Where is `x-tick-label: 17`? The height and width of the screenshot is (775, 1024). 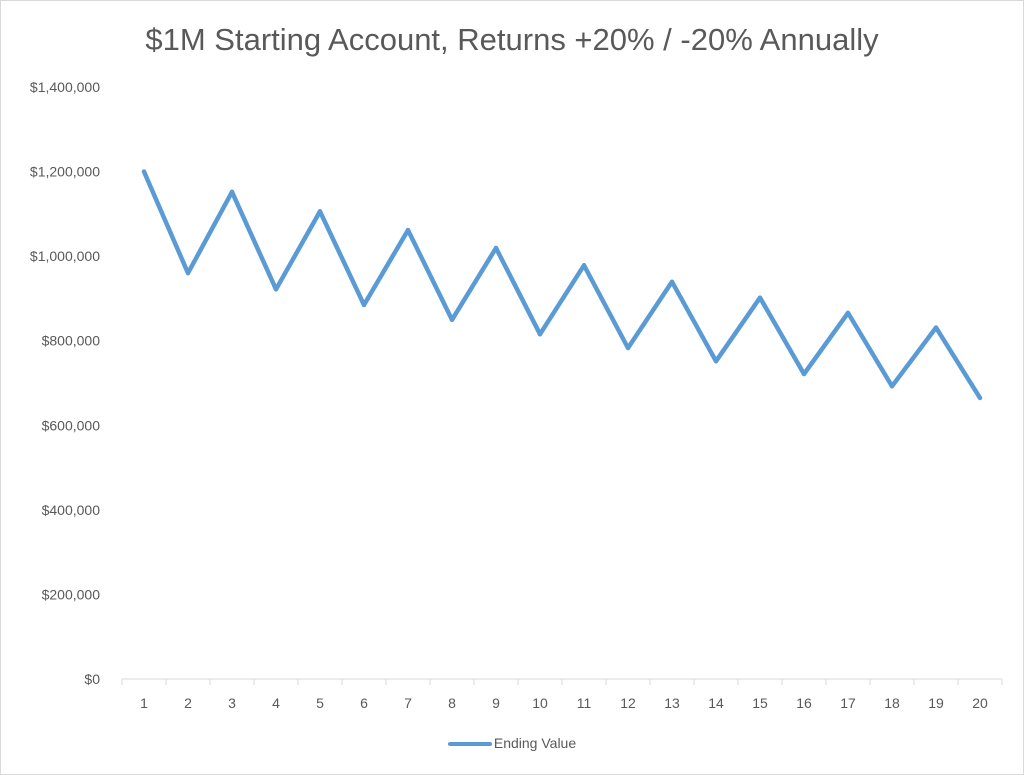 x-tick-label: 17 is located at coordinates (848, 703).